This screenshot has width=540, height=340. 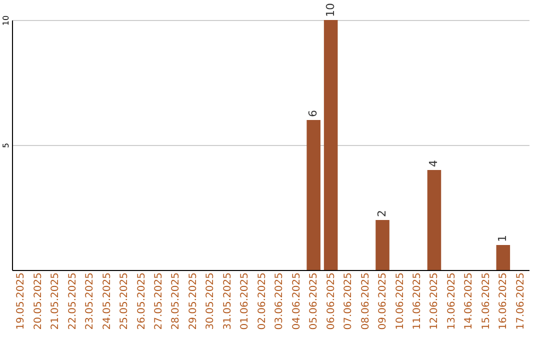 I want to click on data-label: 10, so click(x=330, y=10).